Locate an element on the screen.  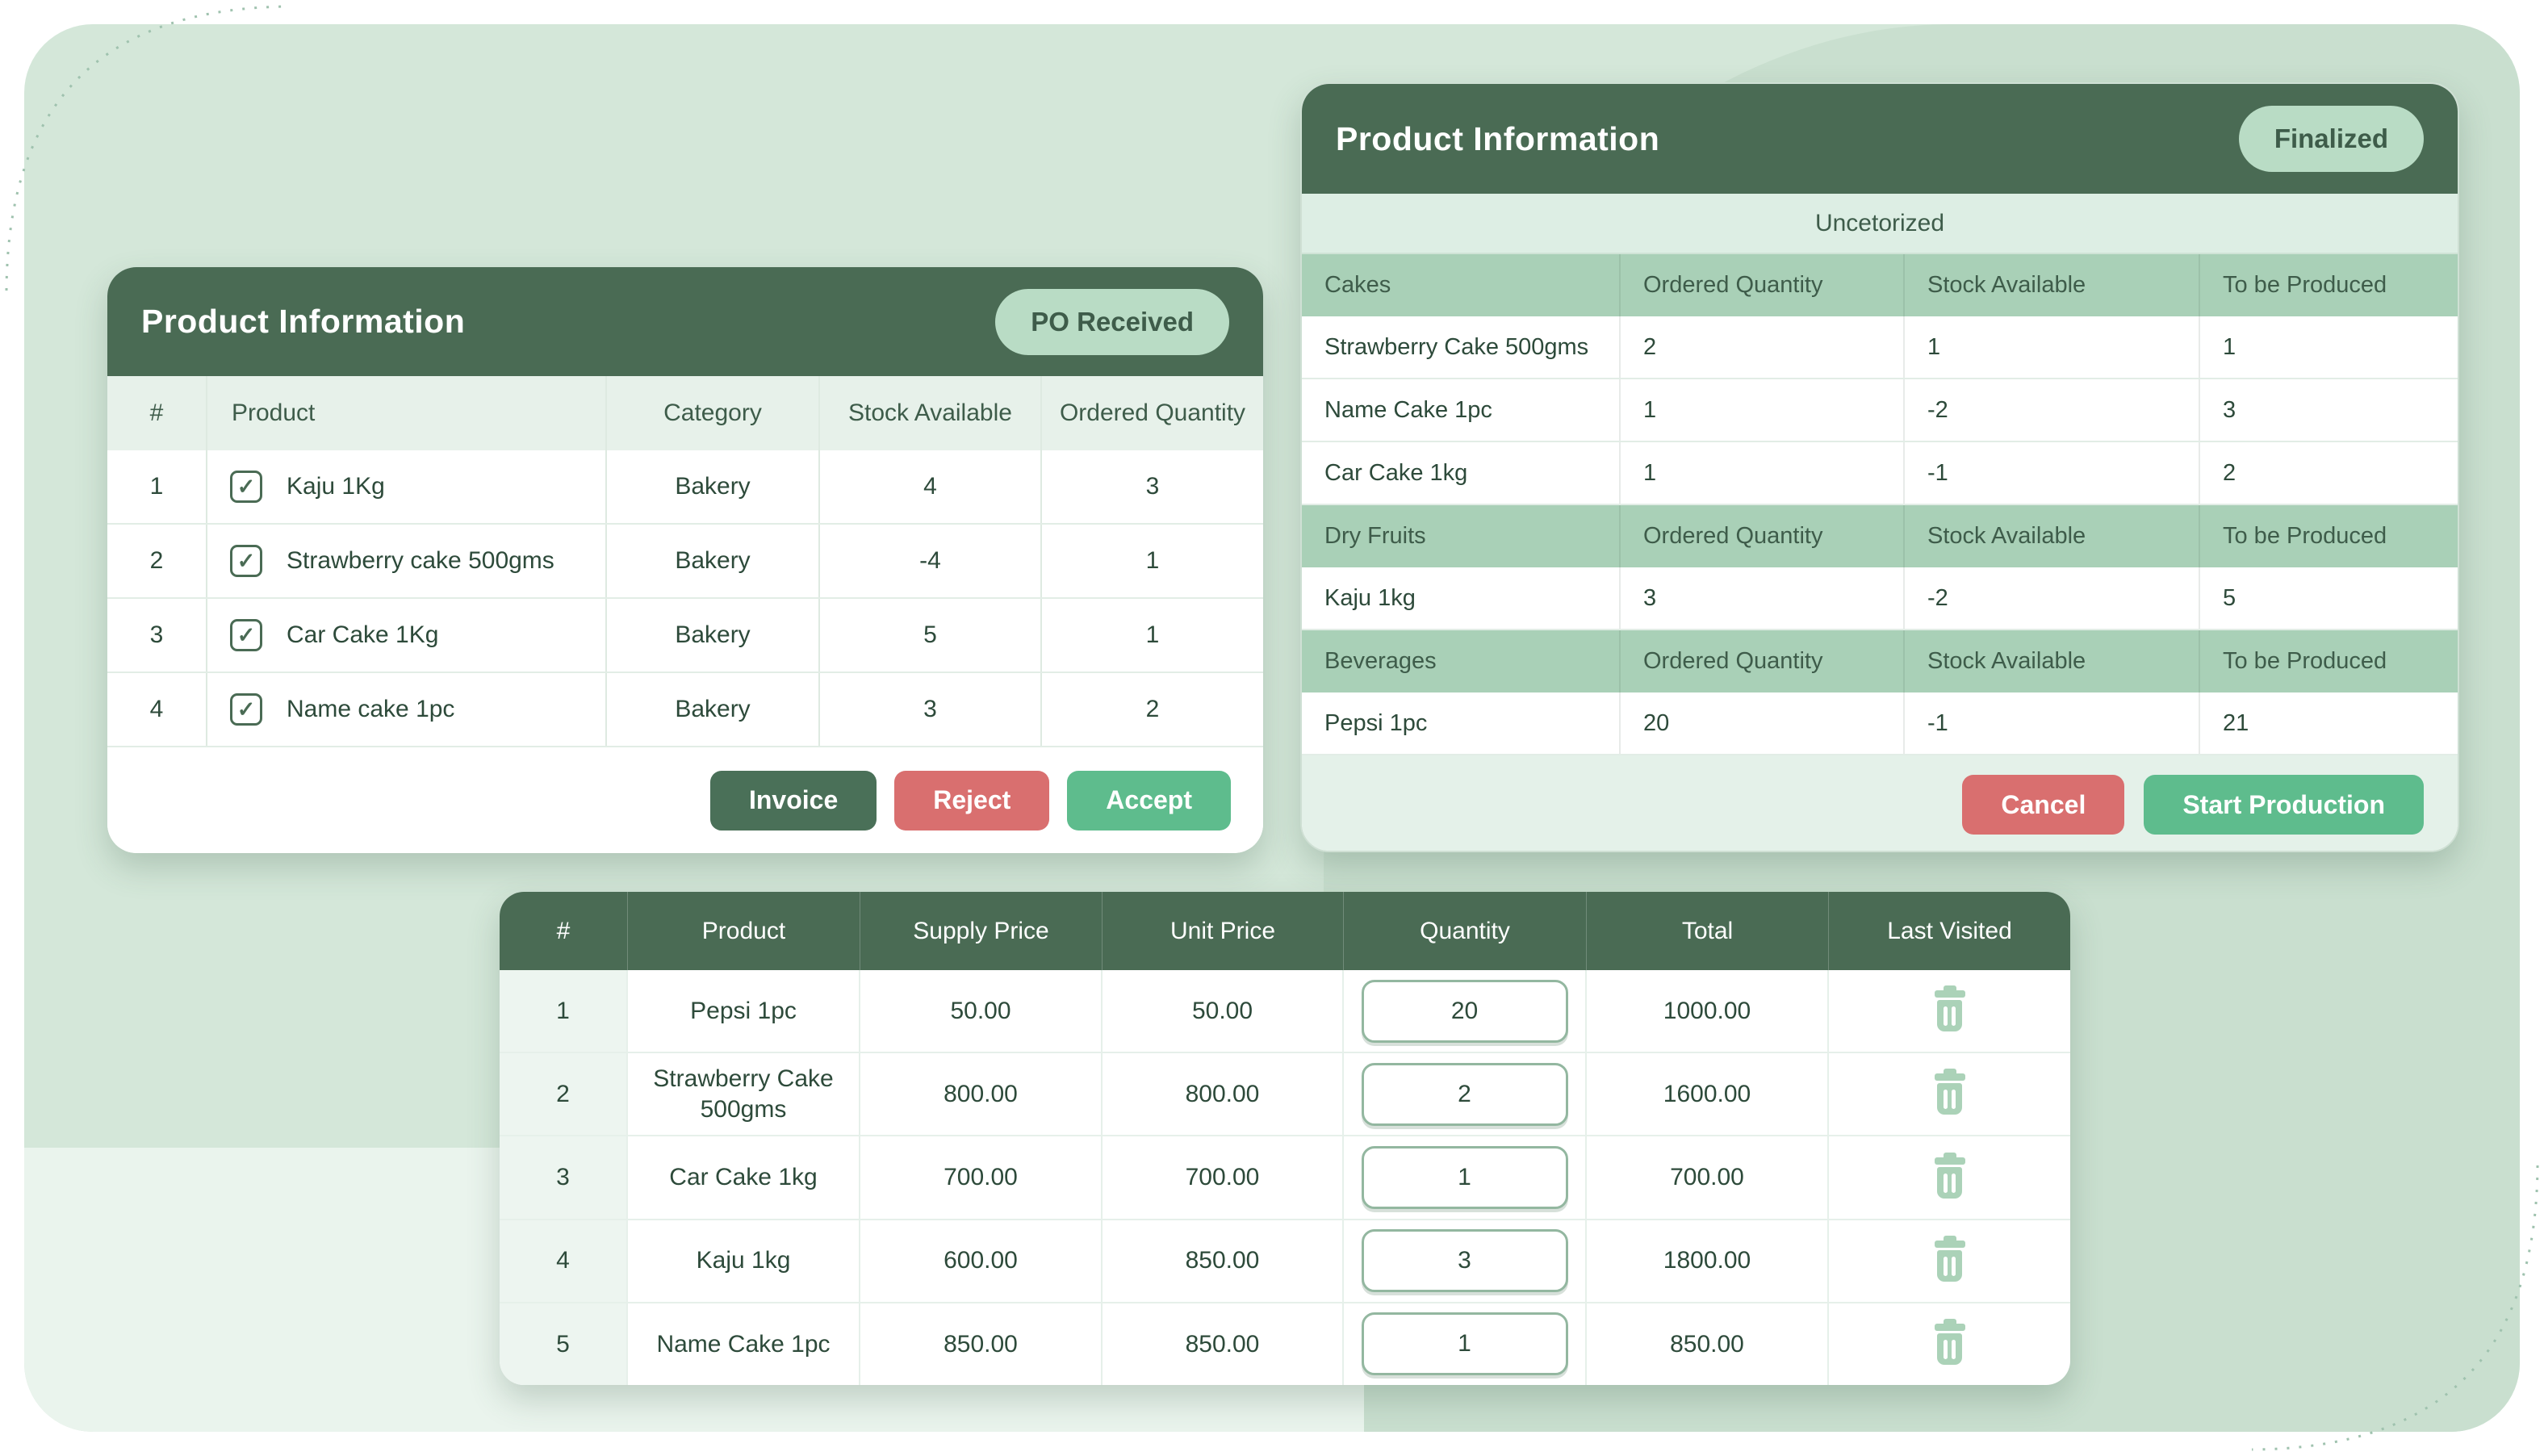
order-row-qty-cell is located at coordinates (1465, 1177).